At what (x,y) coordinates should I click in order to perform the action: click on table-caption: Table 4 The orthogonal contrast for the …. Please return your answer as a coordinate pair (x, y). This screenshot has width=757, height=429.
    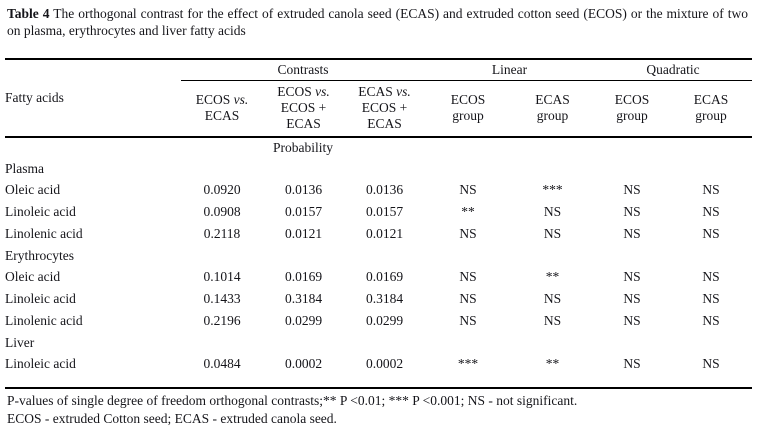
    Looking at the image, I should click on (378, 19).